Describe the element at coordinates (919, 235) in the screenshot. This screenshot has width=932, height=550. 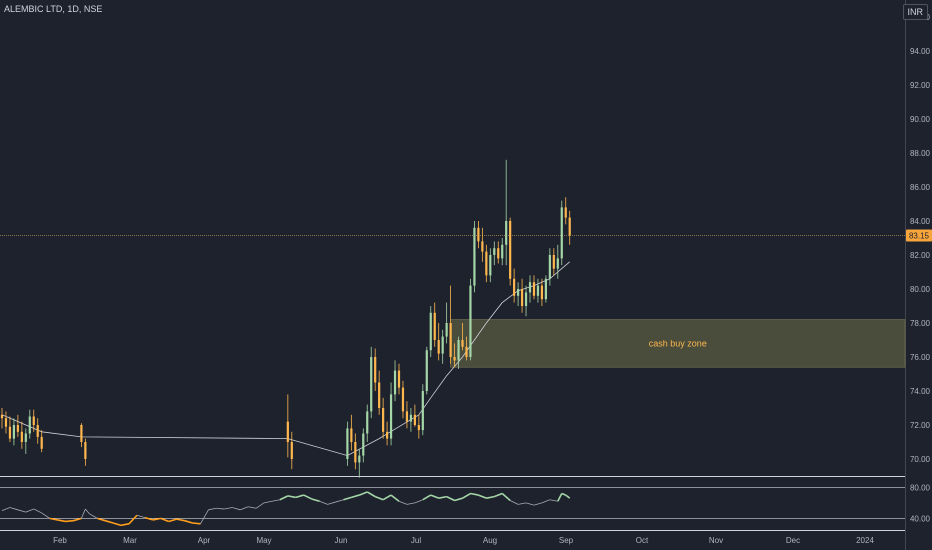
I see `last-price-tag` at that location.